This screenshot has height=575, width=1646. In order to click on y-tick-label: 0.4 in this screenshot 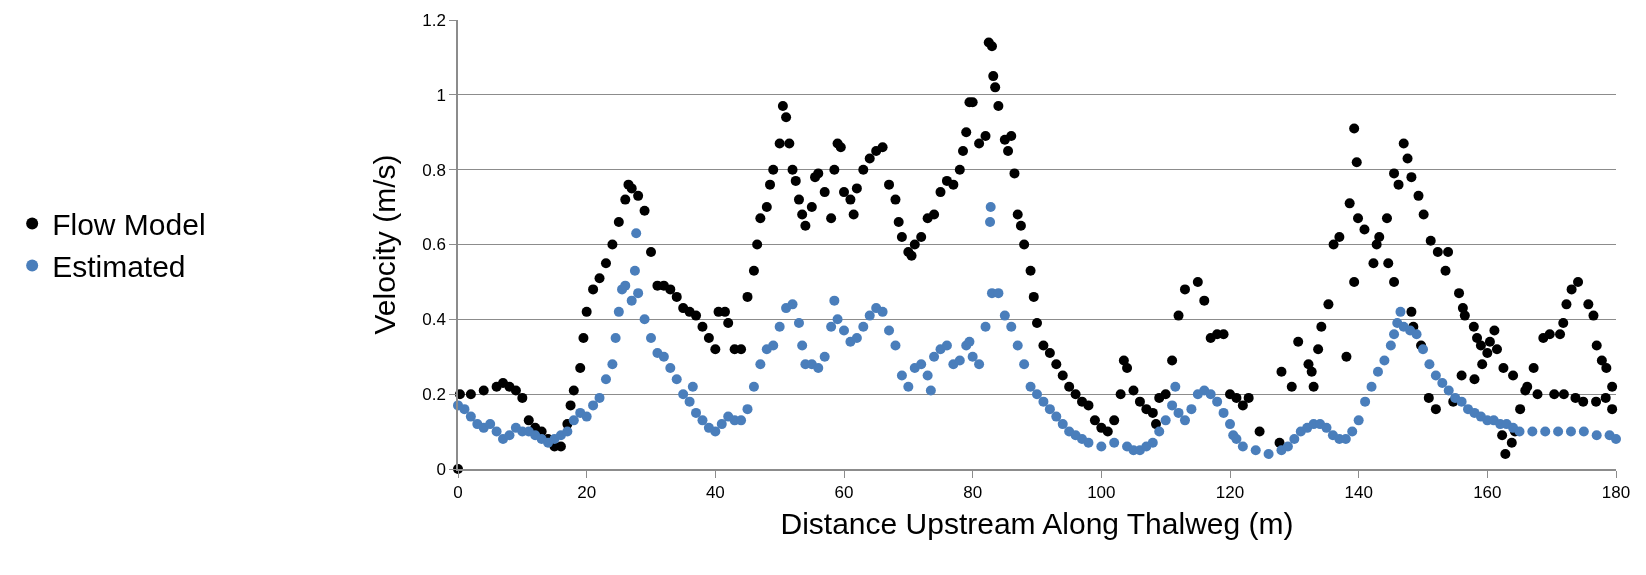, I will do `click(434, 320)`.